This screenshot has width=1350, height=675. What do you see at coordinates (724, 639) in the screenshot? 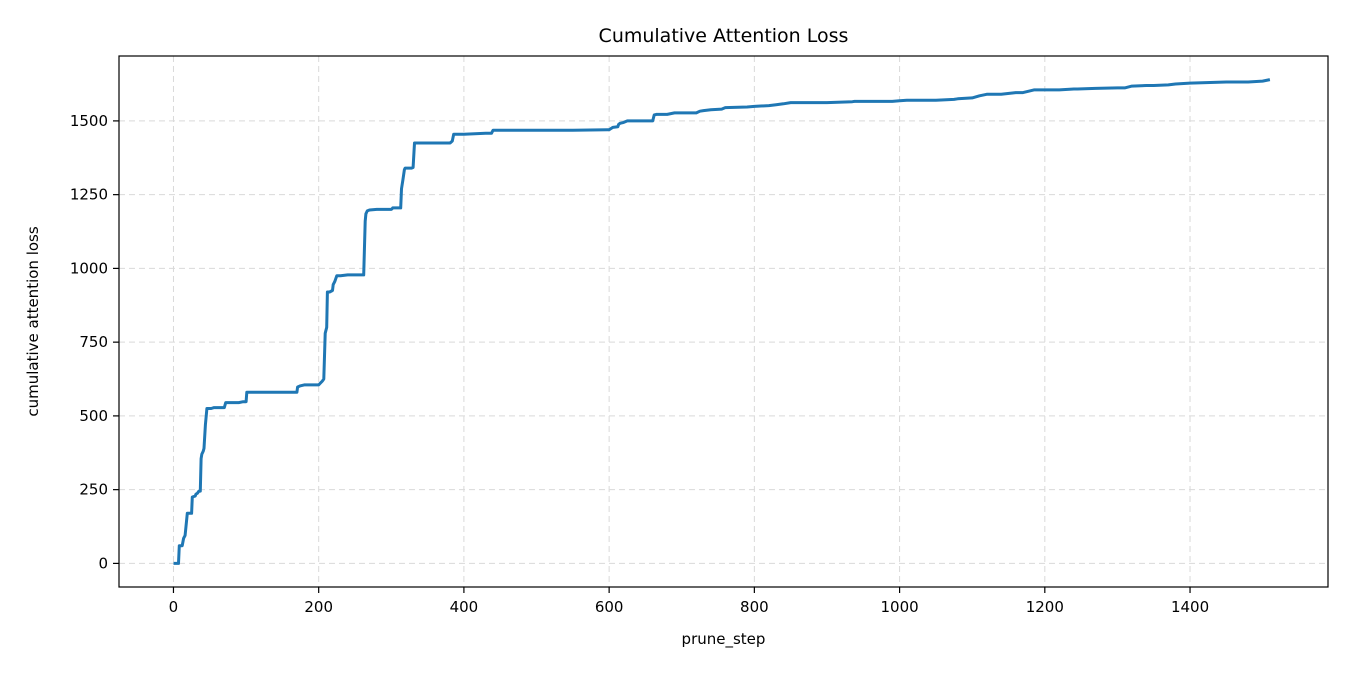
I see `x-axis-label: prune_step` at bounding box center [724, 639].